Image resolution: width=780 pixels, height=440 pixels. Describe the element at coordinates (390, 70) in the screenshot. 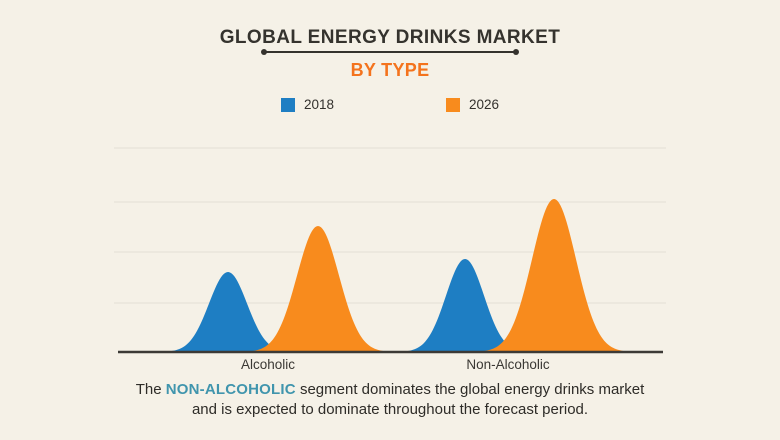

I see `page-subtitle: BY TYPE` at that location.